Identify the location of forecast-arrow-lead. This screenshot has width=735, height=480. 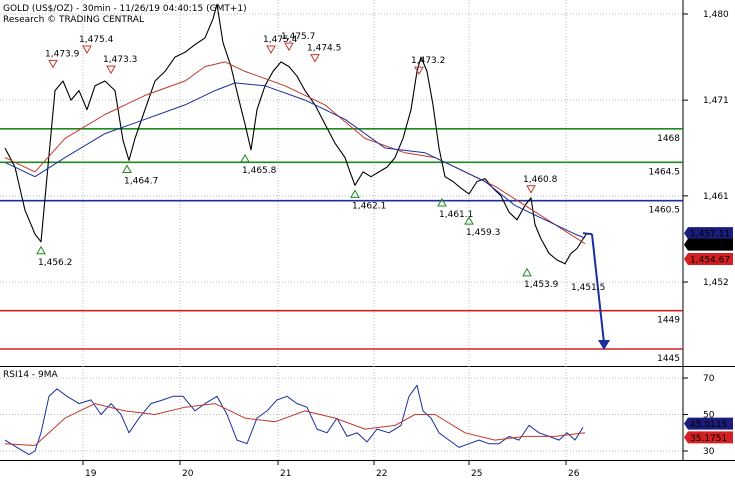
(587, 234).